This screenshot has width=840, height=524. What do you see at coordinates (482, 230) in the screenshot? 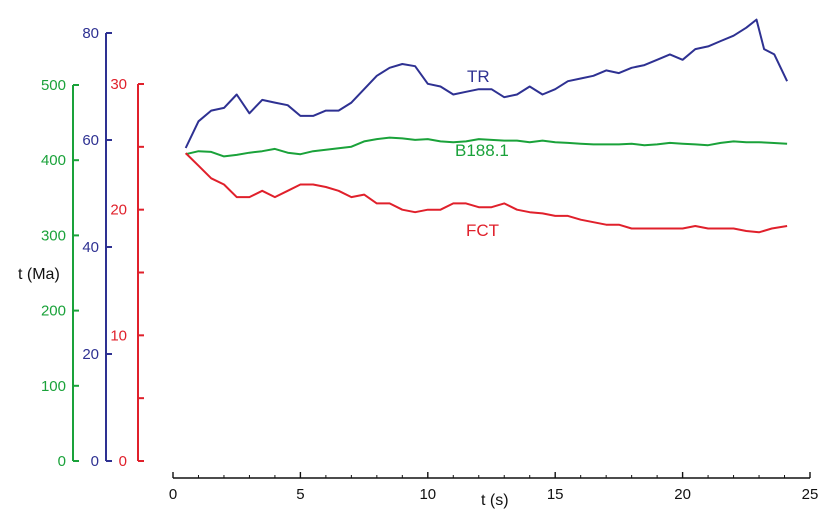
I see `series-label-fct: FCT` at bounding box center [482, 230].